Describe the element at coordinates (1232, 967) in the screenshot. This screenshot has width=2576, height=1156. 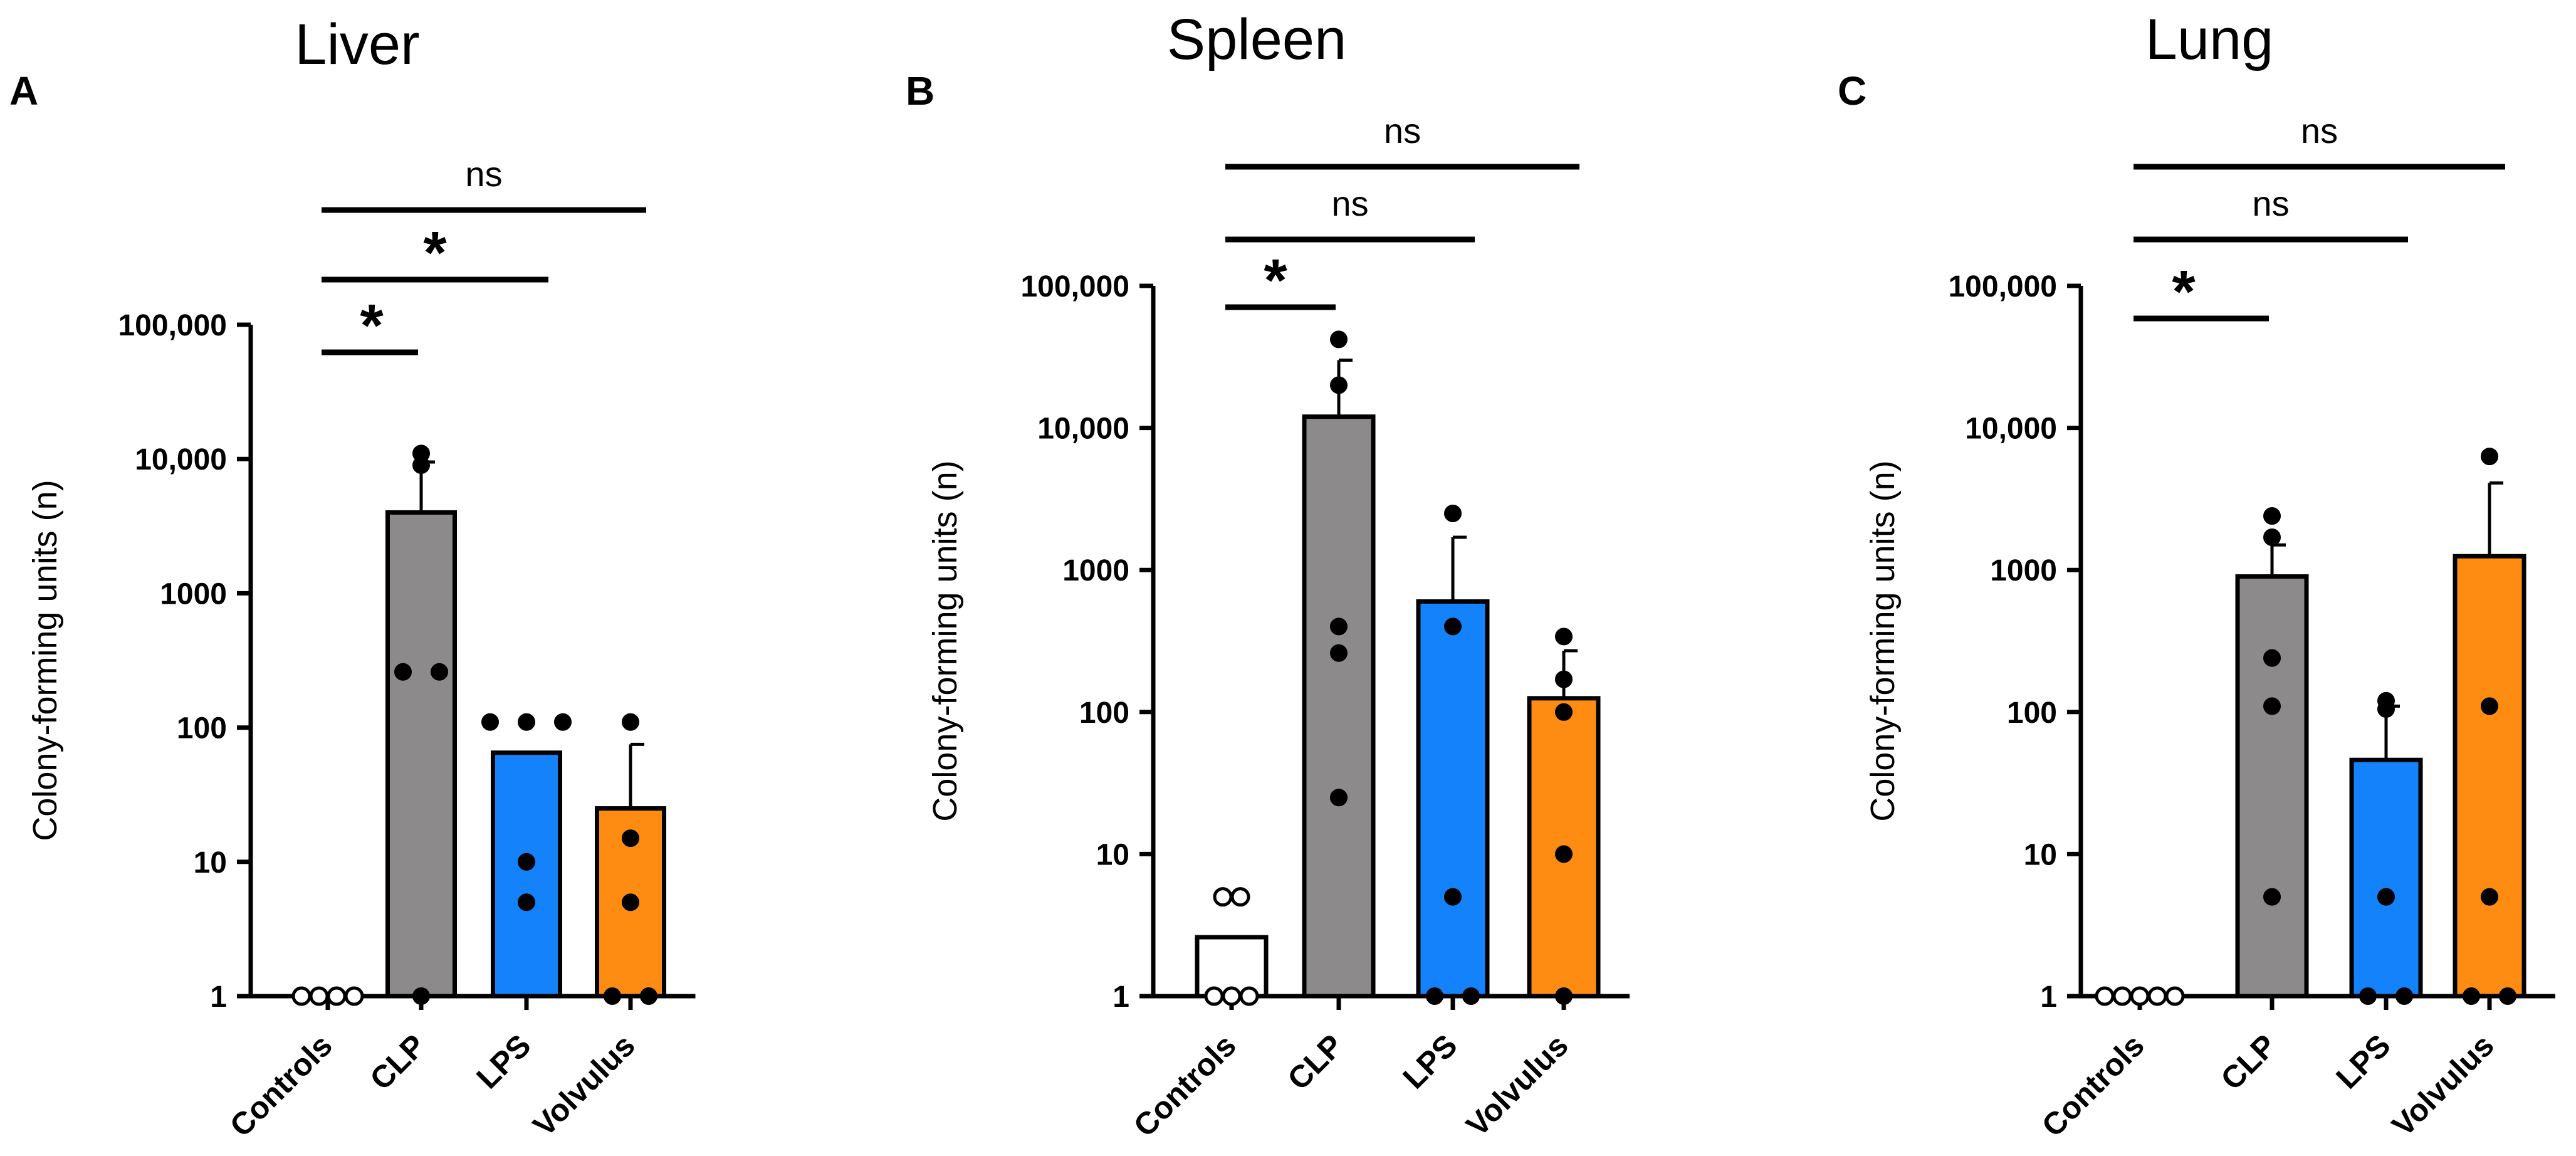
I see `bar-controls` at that location.